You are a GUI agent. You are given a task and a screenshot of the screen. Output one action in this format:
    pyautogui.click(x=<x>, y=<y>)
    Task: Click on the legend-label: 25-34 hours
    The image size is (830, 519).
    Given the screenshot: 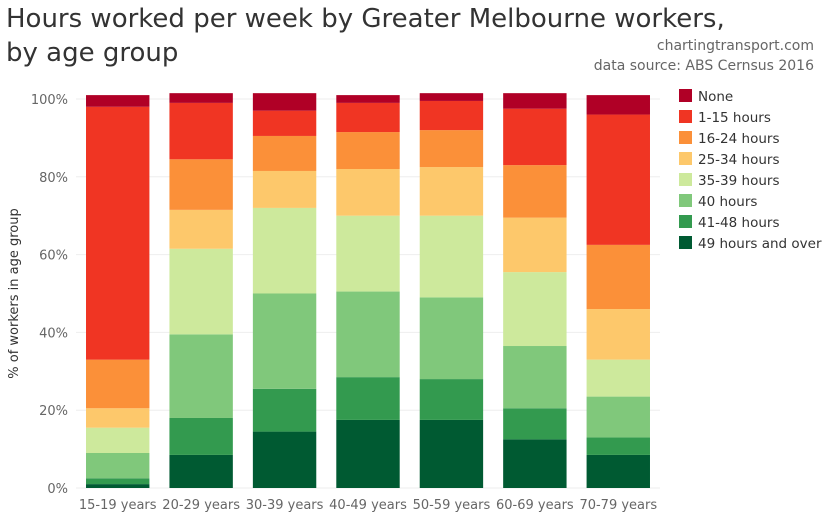 What is the action you would take?
    pyautogui.click(x=738, y=160)
    